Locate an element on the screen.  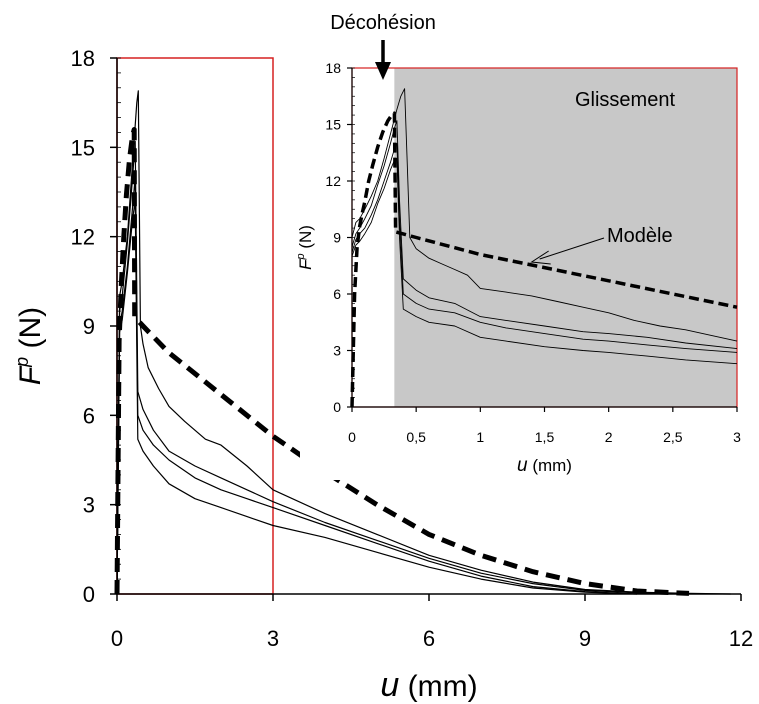
decohesion-label: Décohésion is located at coordinates (383, 23).